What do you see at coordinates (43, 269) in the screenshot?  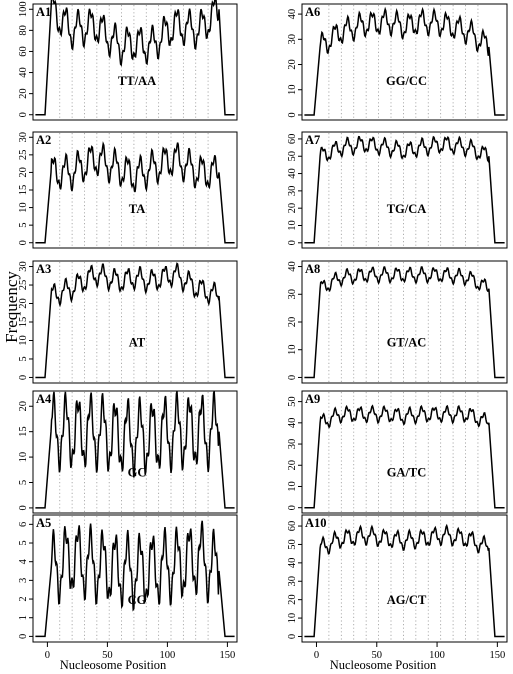 I see `panel-id-label: A3` at bounding box center [43, 269].